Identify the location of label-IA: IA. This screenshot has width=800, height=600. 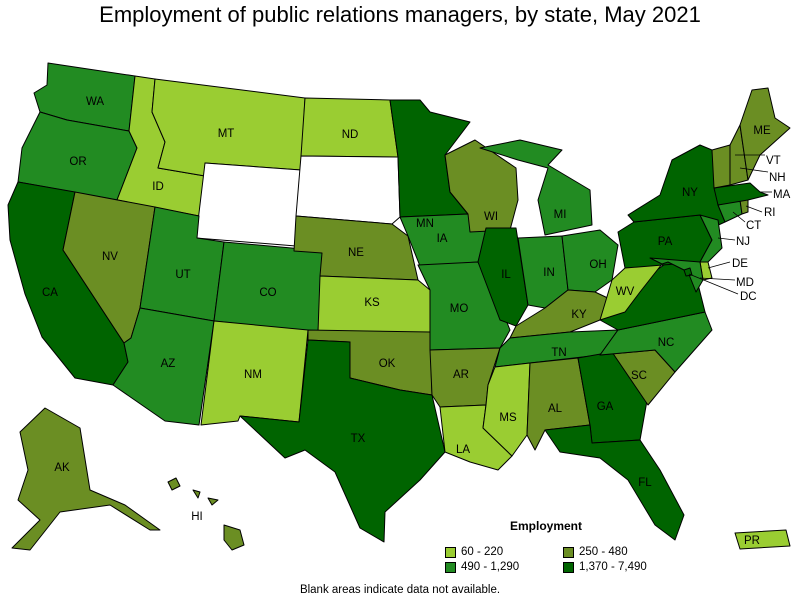
(442, 239).